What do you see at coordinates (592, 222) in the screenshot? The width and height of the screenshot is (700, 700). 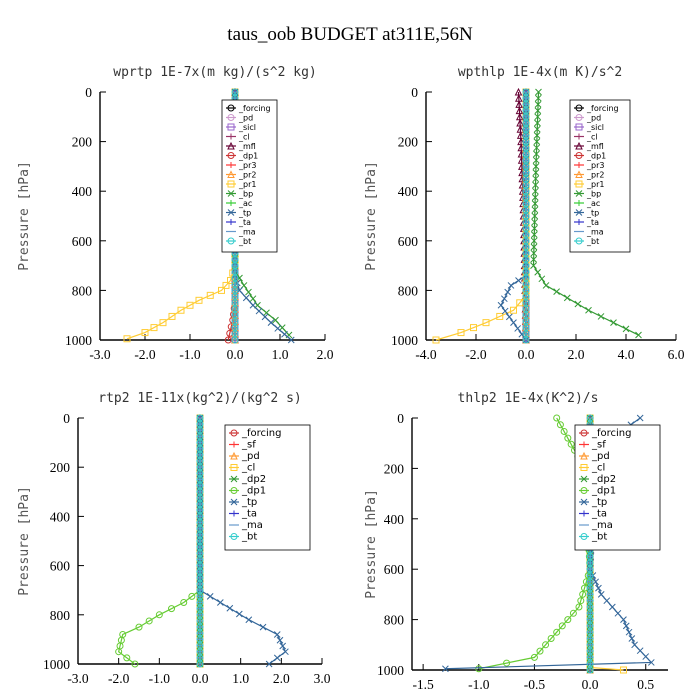 I see `legend-label: _ta` at bounding box center [592, 222].